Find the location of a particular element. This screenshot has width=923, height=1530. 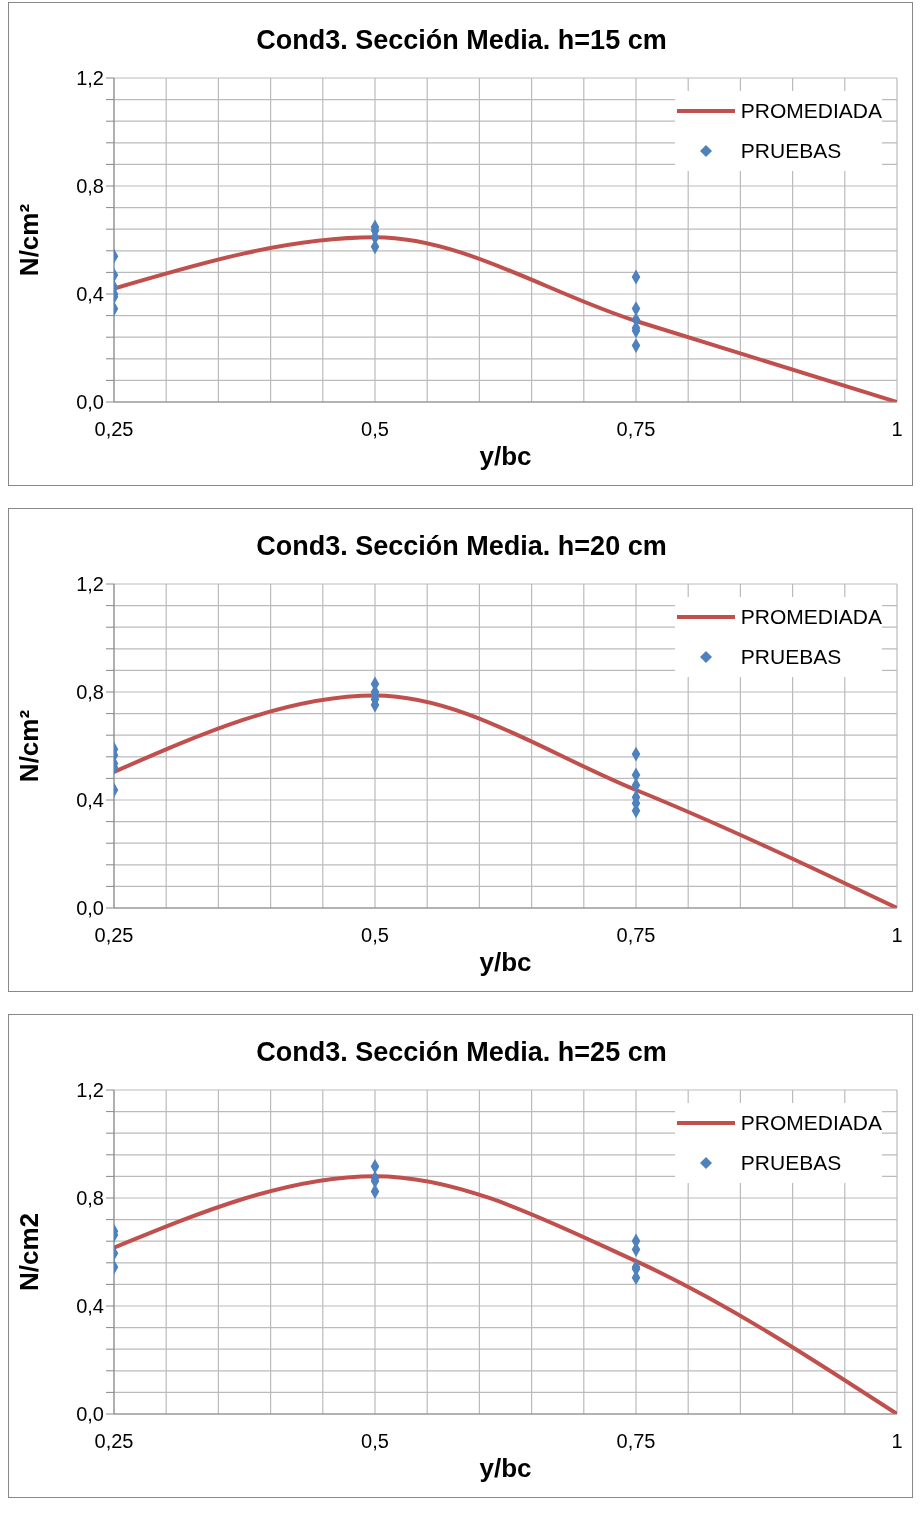

chart-title: Cond3. Sección Media. h=15 cm is located at coordinates (461, 40).